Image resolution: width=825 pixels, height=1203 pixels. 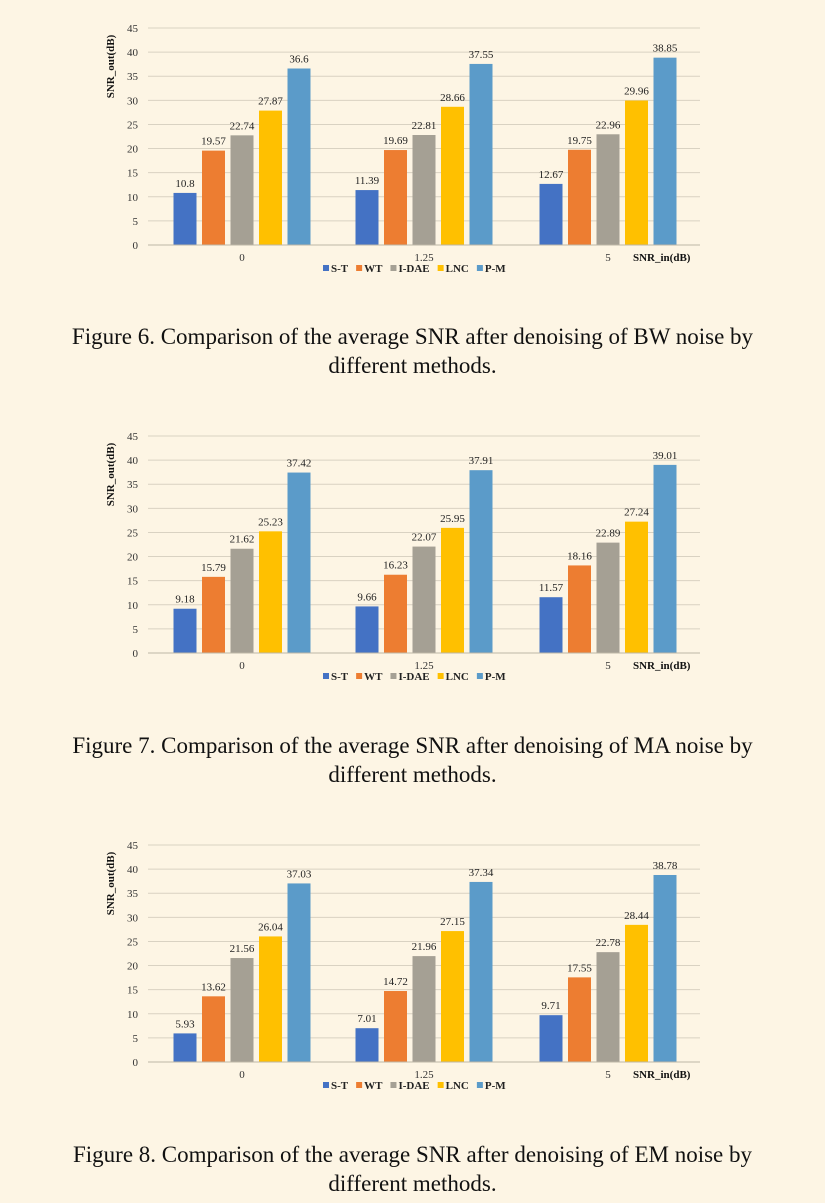 What do you see at coordinates (424, 947) in the screenshot?
I see `data-label: 21.96` at bounding box center [424, 947].